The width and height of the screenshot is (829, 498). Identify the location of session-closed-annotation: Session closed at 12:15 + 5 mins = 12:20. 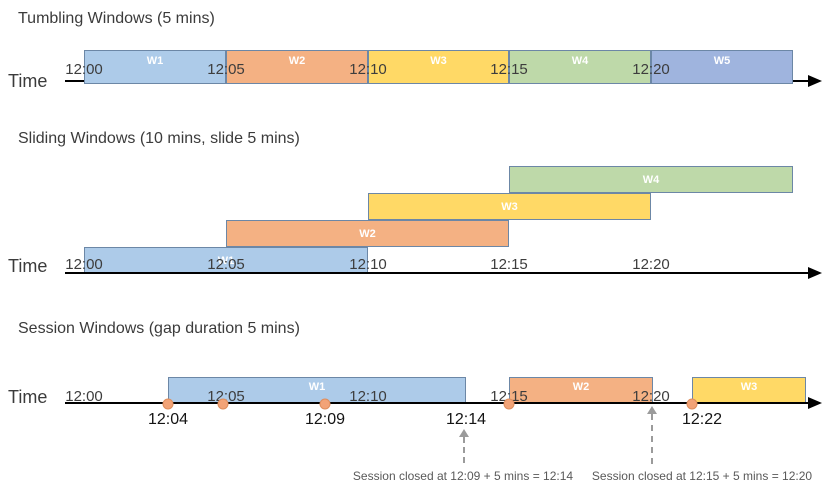
(702, 476).